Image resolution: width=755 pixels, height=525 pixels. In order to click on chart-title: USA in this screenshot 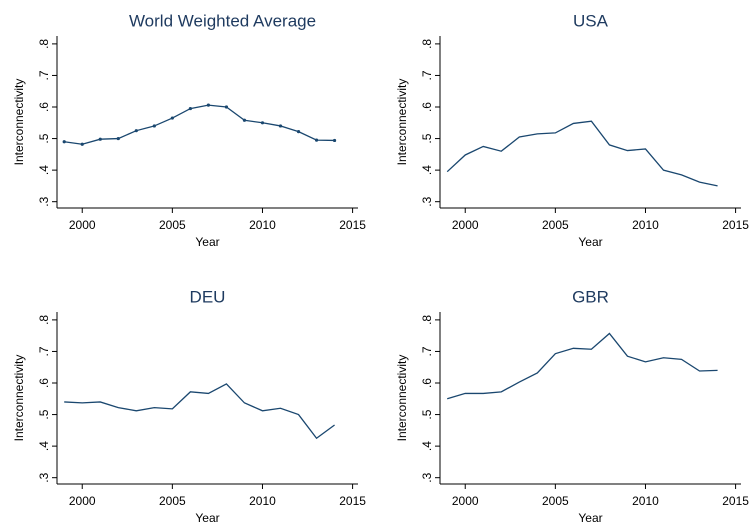, I will do `click(591, 20)`.